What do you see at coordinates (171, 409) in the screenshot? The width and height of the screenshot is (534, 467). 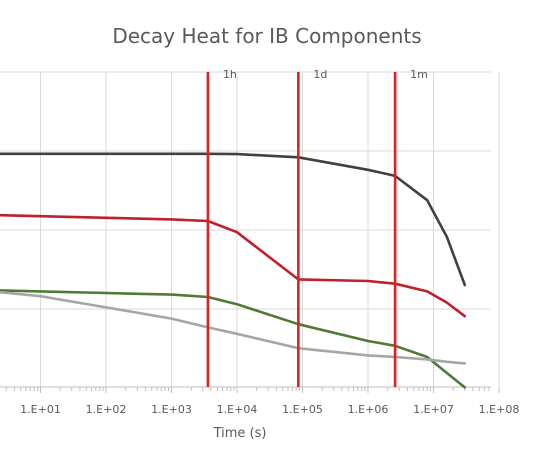 I see `x-tick-label-2: 1.E+03` at bounding box center [171, 409].